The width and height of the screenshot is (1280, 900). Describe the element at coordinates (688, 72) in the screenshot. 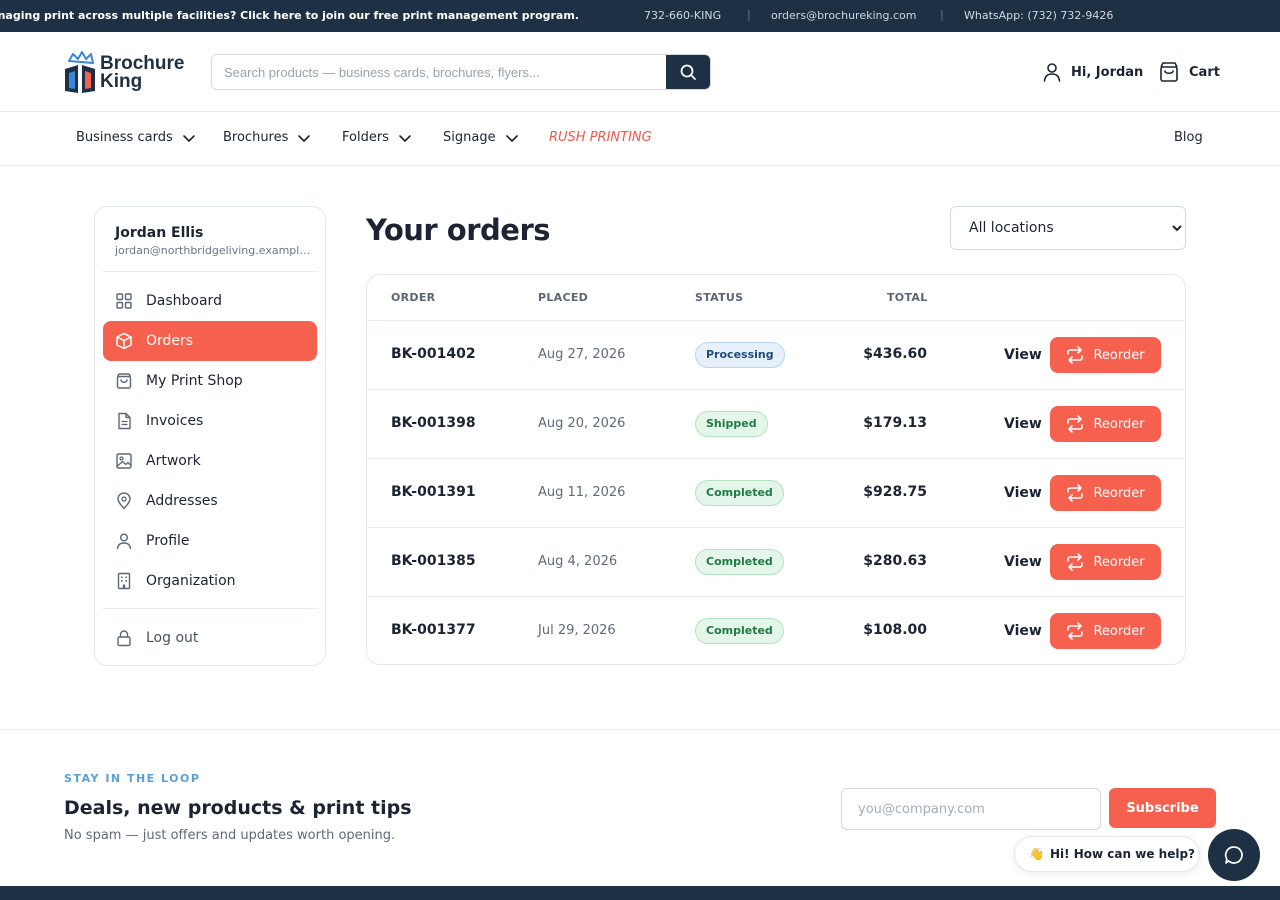

I see `search-button` at that location.